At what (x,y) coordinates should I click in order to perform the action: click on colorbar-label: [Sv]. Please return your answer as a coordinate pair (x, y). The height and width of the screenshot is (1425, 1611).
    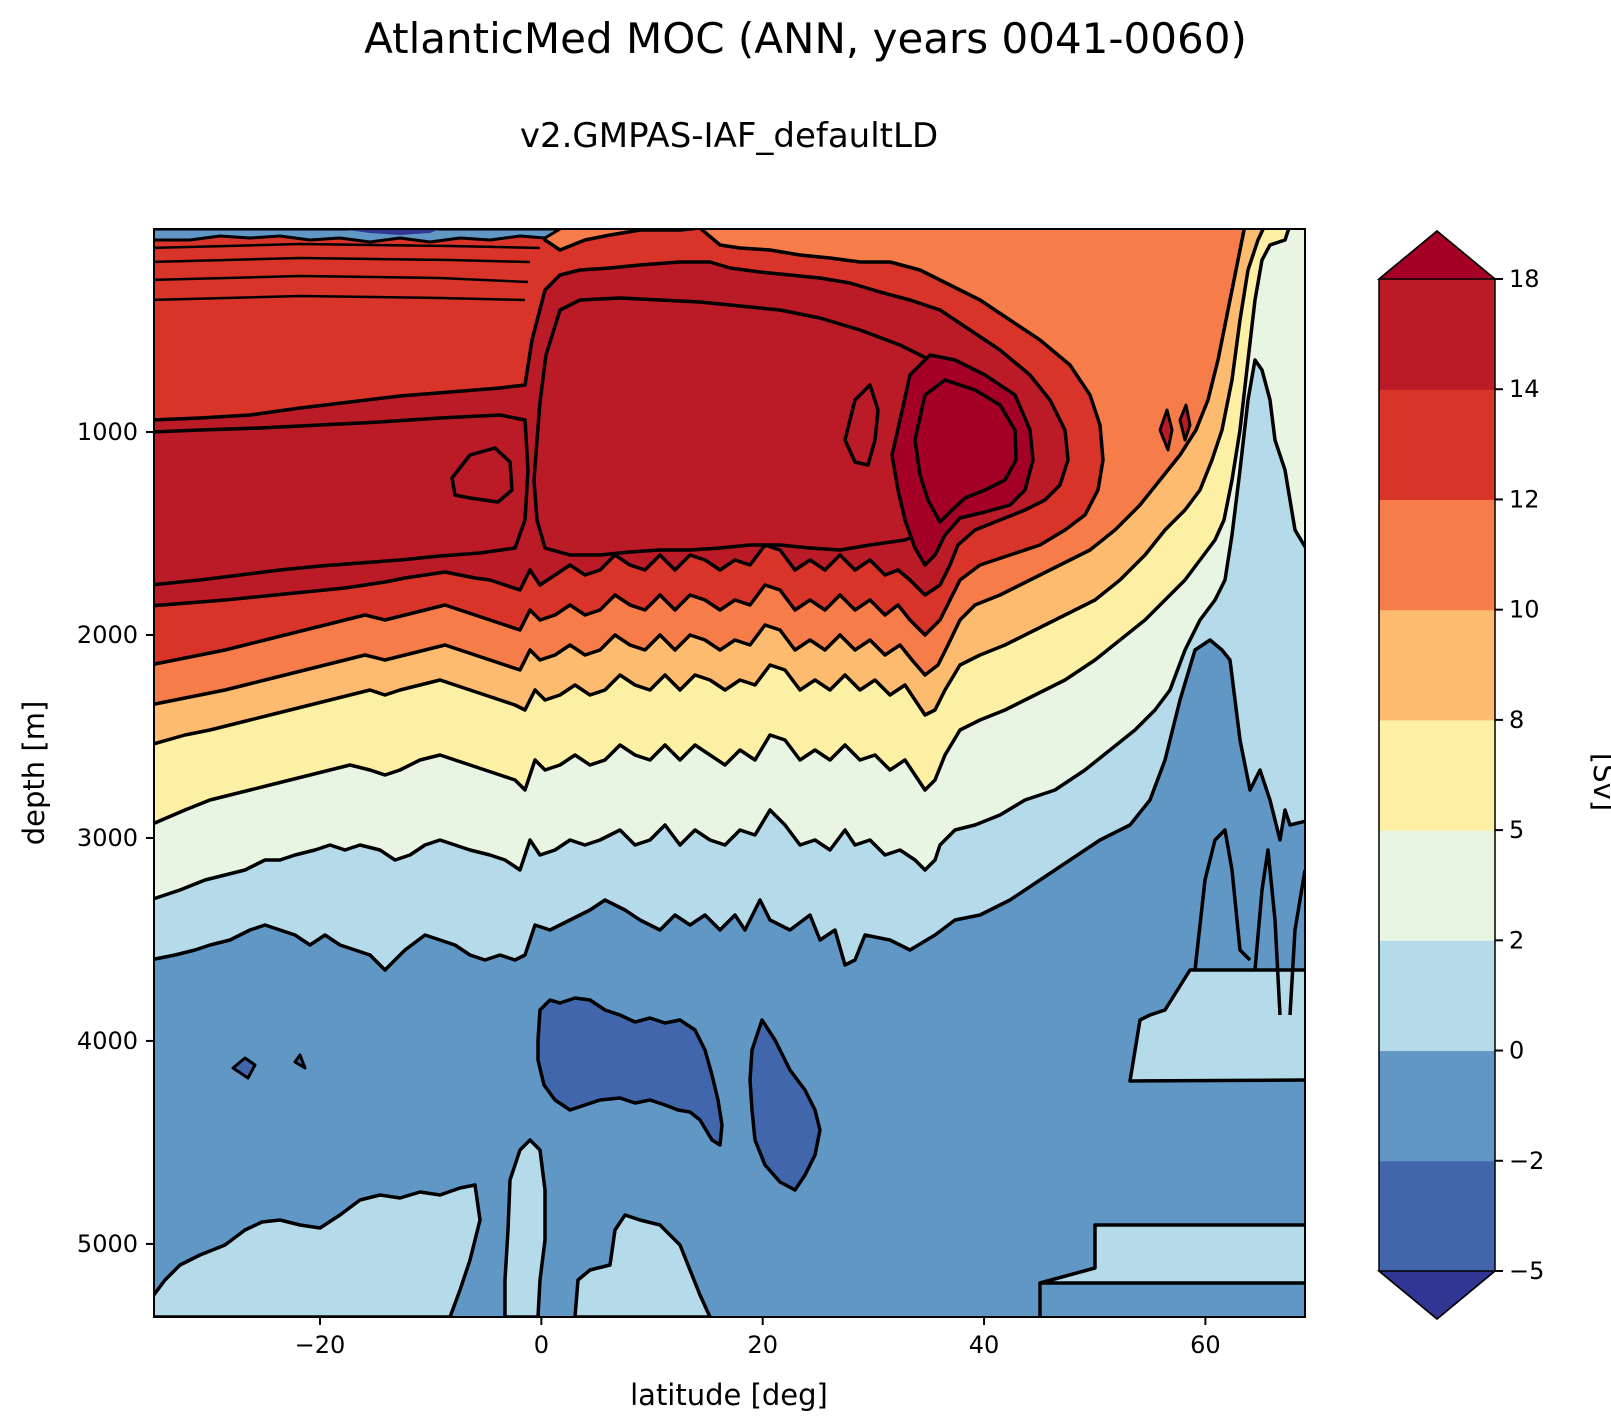
    Looking at the image, I should click on (1599, 782).